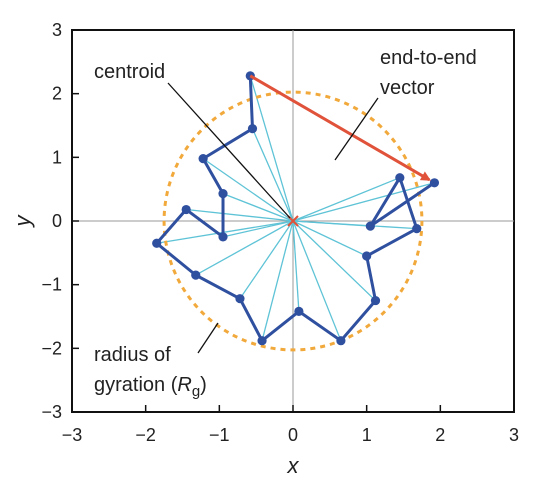  Describe the element at coordinates (57, 157) in the screenshot. I see `y-tick-label: 1` at that location.